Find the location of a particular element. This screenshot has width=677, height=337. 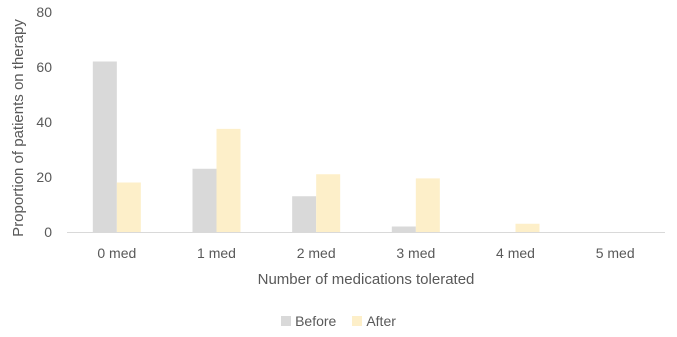

legend-swatch-after is located at coordinates (357, 321).